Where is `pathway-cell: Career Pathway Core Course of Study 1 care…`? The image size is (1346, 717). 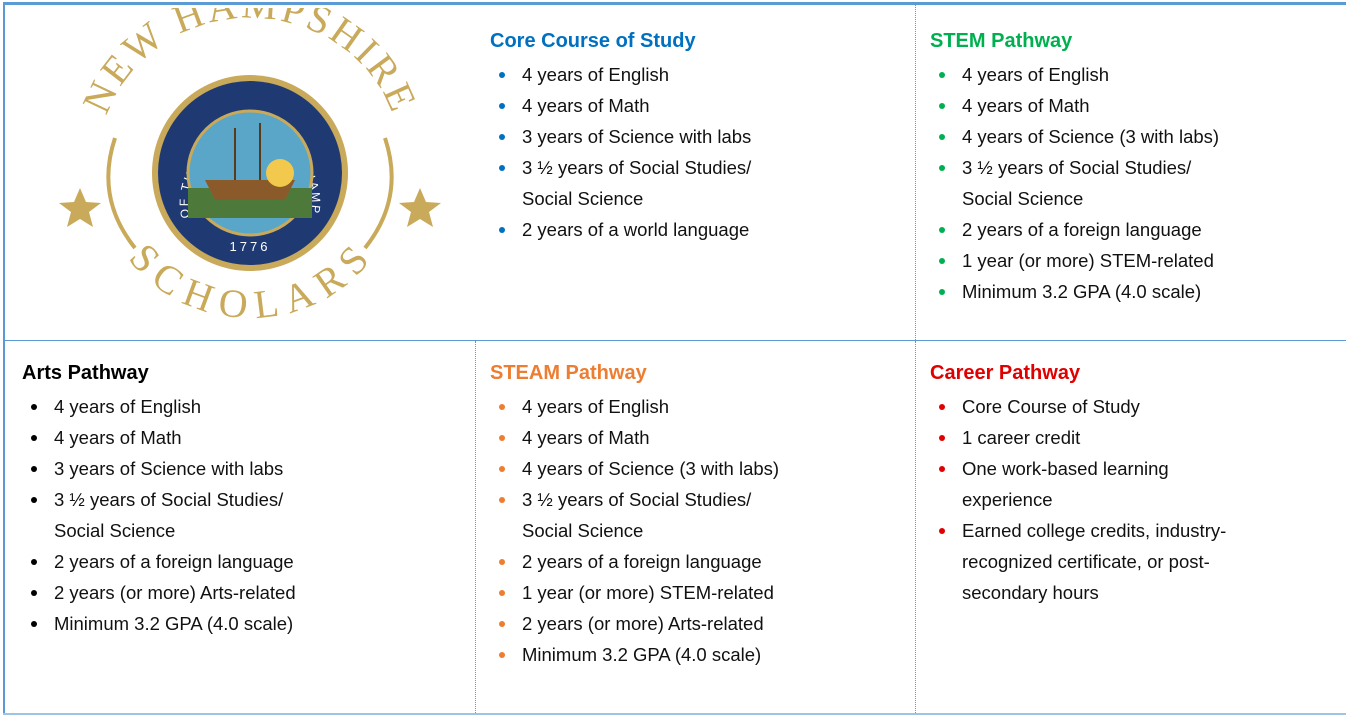 pathway-cell: Career Pathway Core Course of Study 1 care… is located at coordinates (1078, 485).